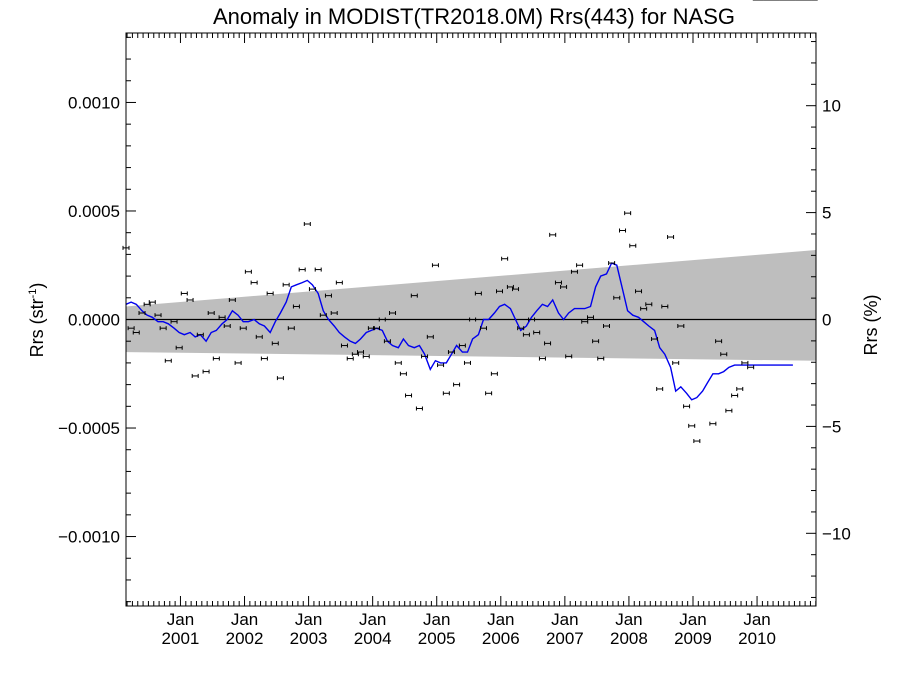 The width and height of the screenshot is (900, 675). What do you see at coordinates (89, 428) in the screenshot?
I see `y-tick-label: −0.0005` at bounding box center [89, 428].